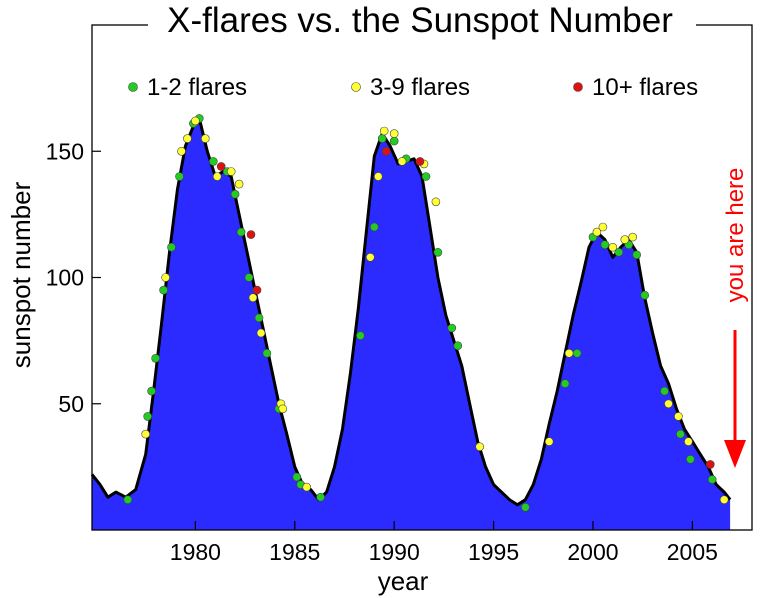  I want to click on x-axis-label: year, so click(403, 581).